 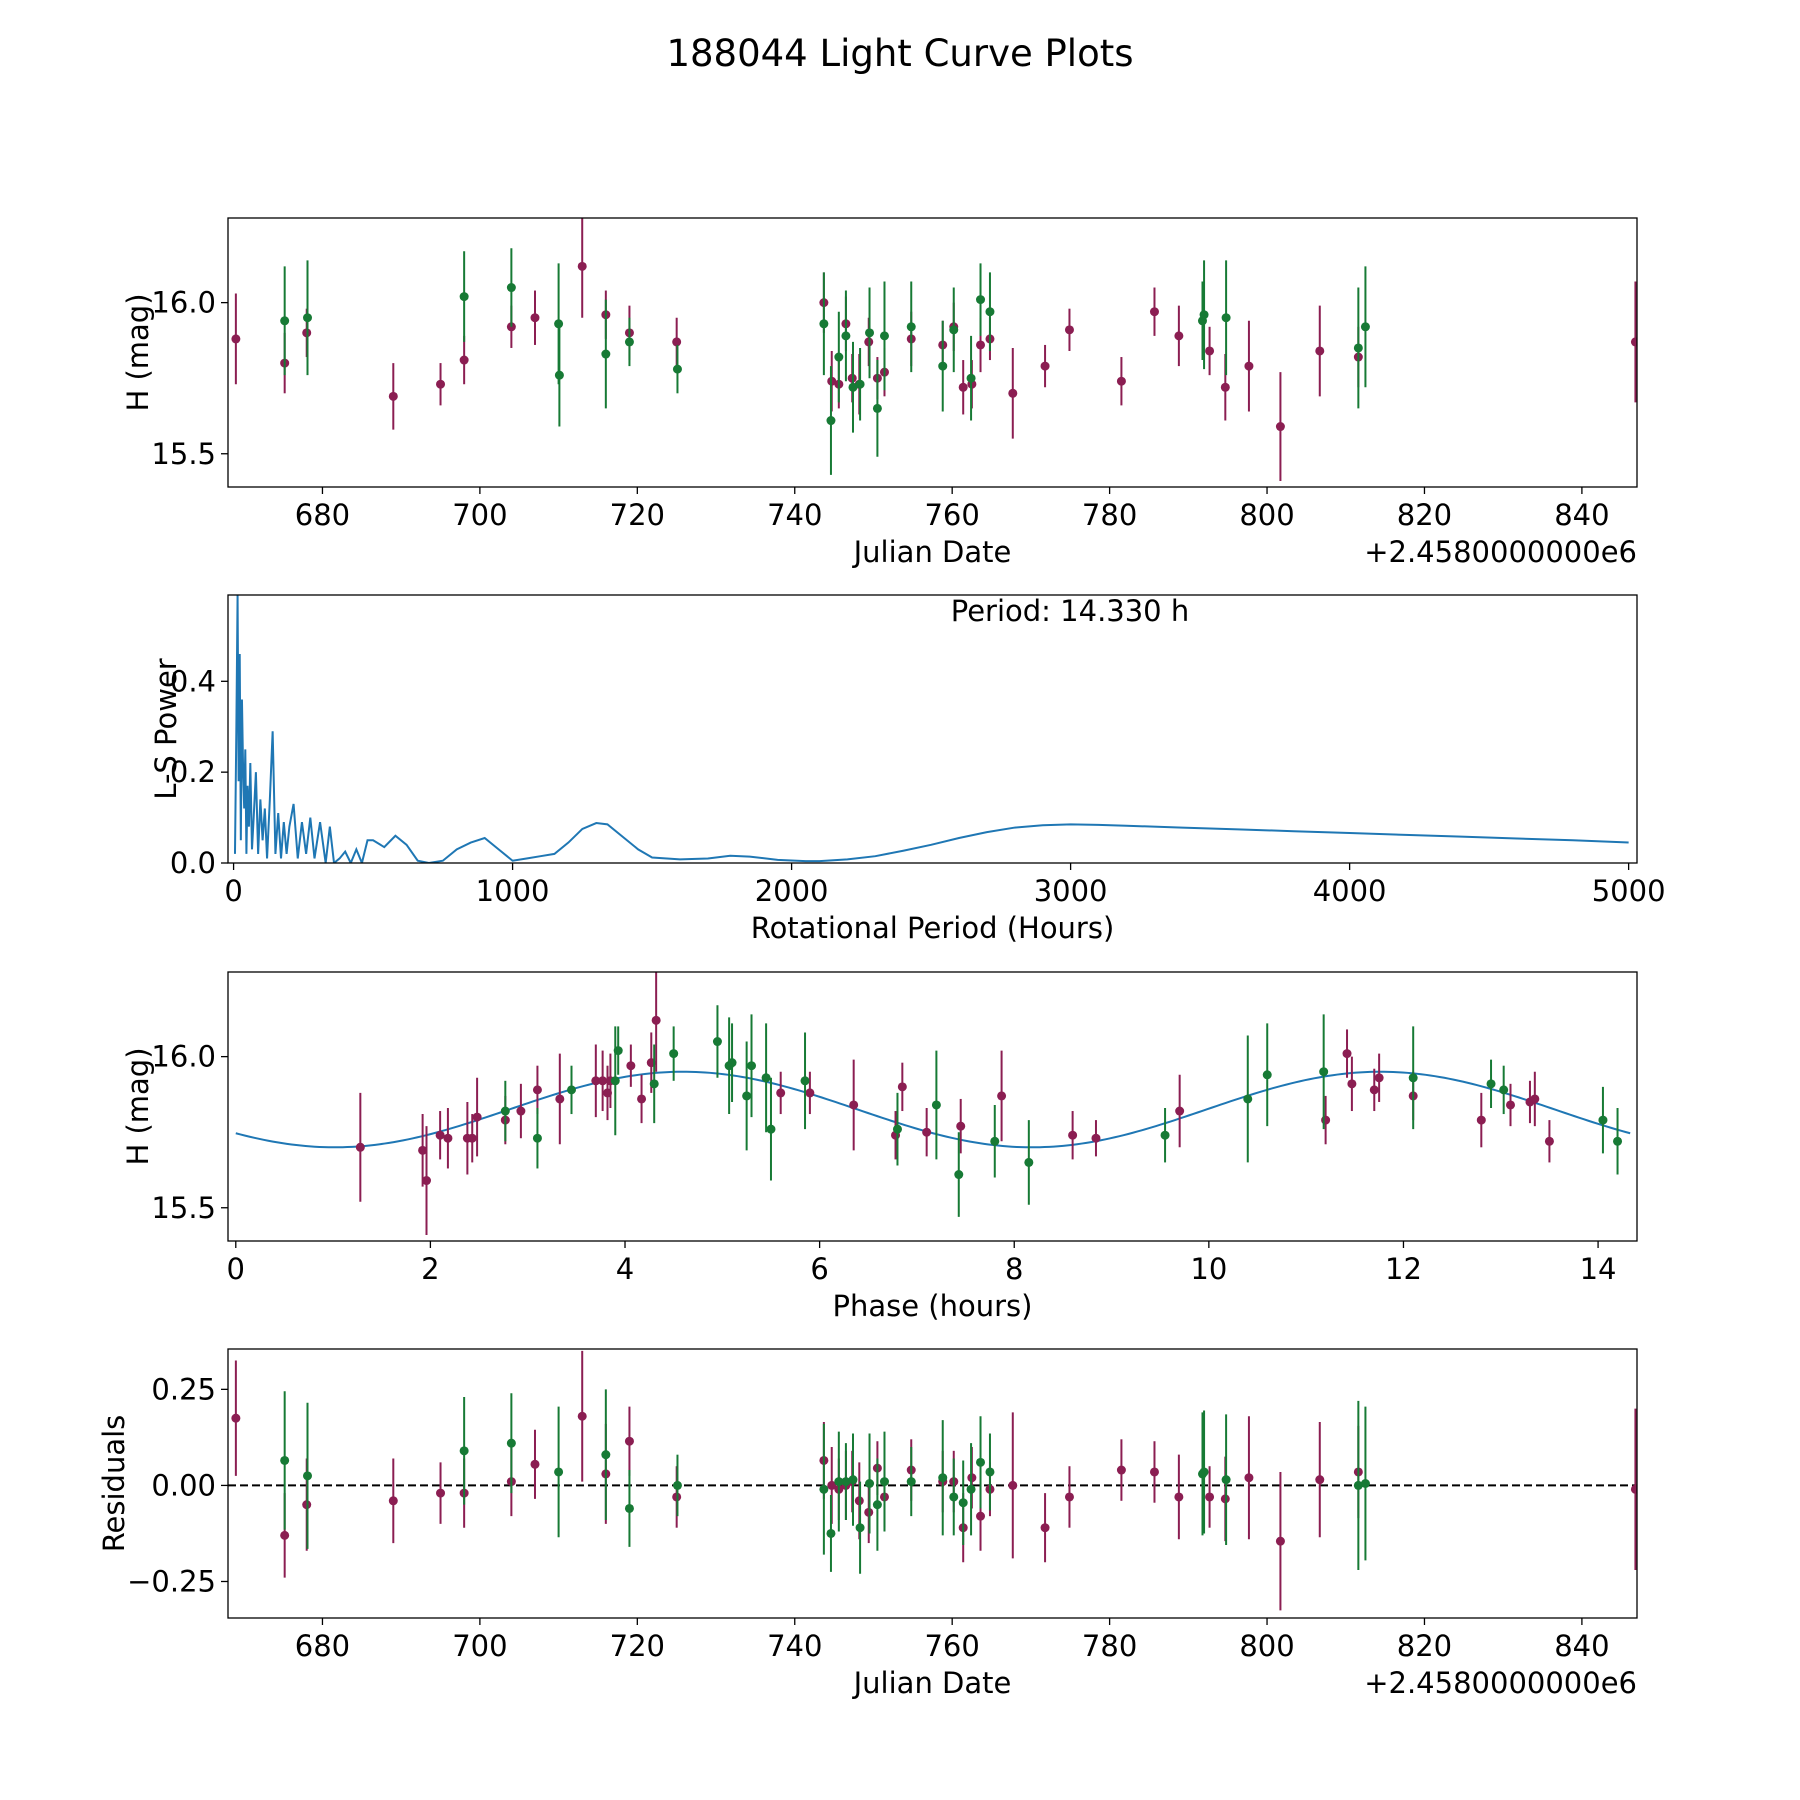 What do you see at coordinates (1598, 1269) in the screenshot?
I see `x-tick-label: 14` at bounding box center [1598, 1269].